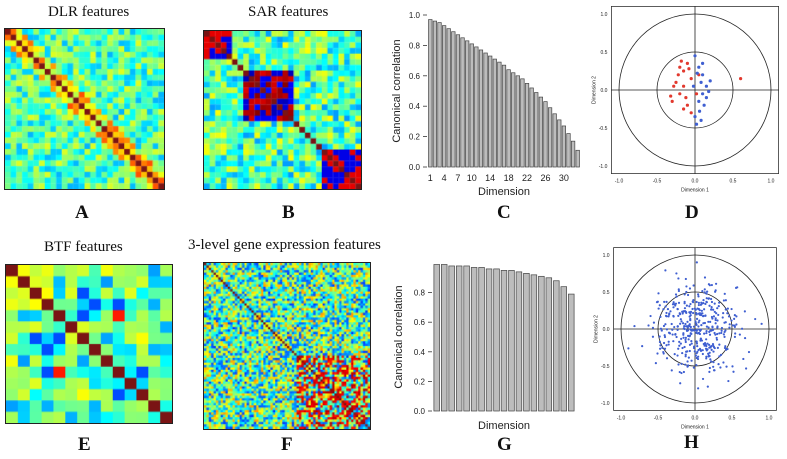 The width and height of the screenshot is (787, 459). I want to click on xtick-label-C: 10, so click(472, 178).